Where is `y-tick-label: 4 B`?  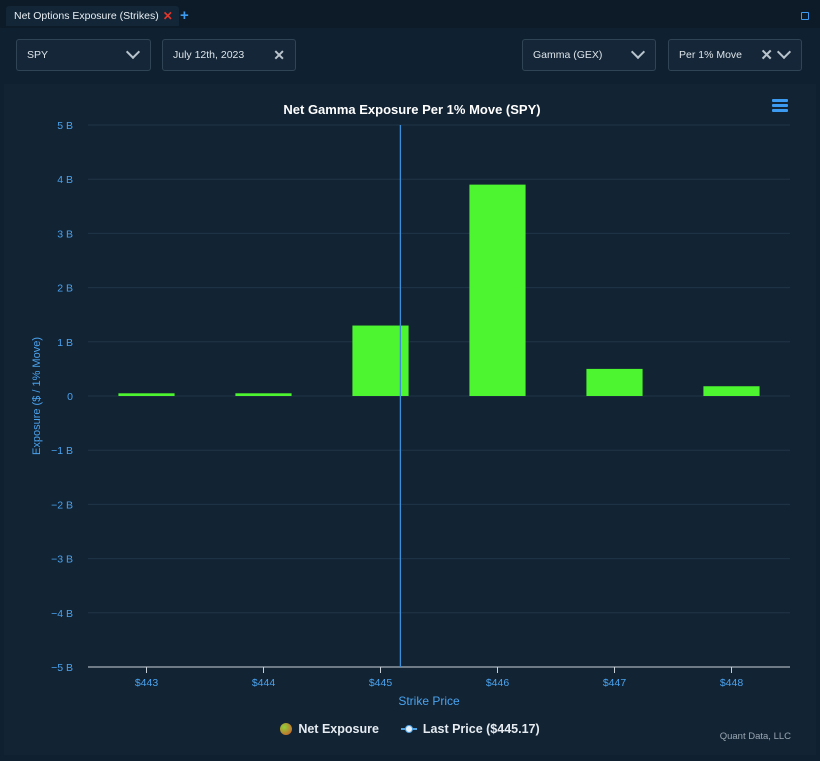 y-tick-label: 4 B is located at coordinates (65, 180).